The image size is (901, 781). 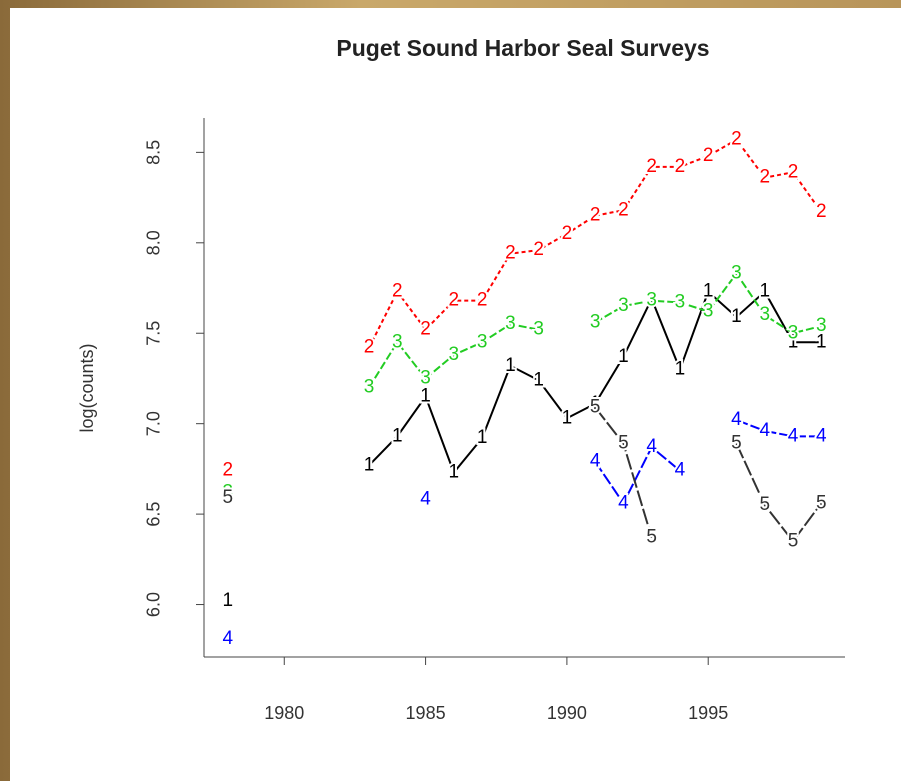 What do you see at coordinates (154, 423) in the screenshot?
I see `y-tick-label: 7.0` at bounding box center [154, 423].